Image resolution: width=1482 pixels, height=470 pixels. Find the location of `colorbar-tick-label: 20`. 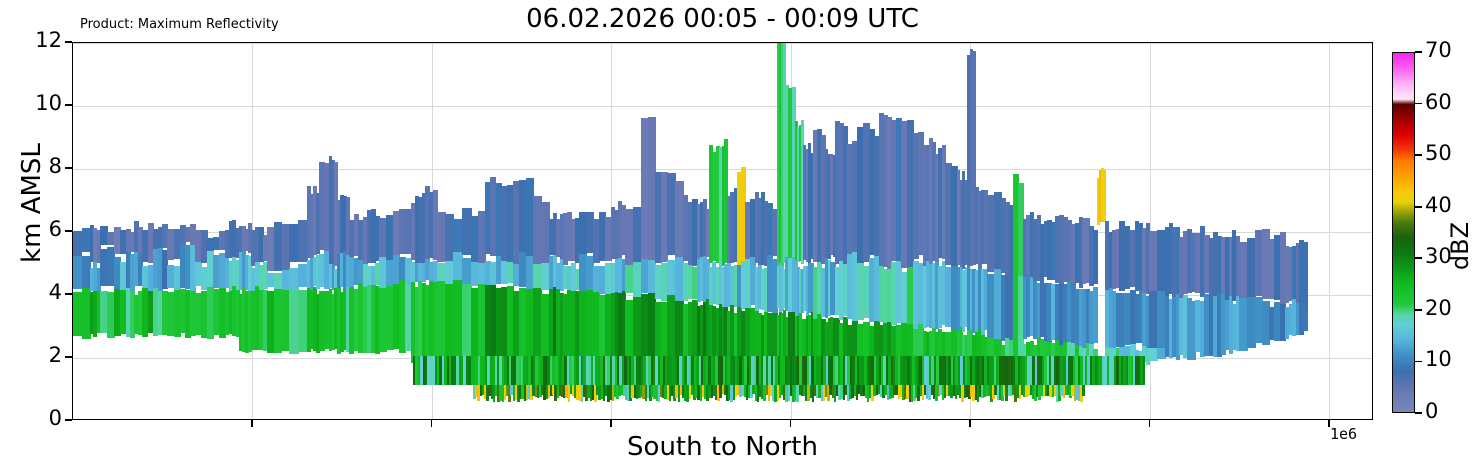

colorbar-tick-label: 20 is located at coordinates (1438, 307).